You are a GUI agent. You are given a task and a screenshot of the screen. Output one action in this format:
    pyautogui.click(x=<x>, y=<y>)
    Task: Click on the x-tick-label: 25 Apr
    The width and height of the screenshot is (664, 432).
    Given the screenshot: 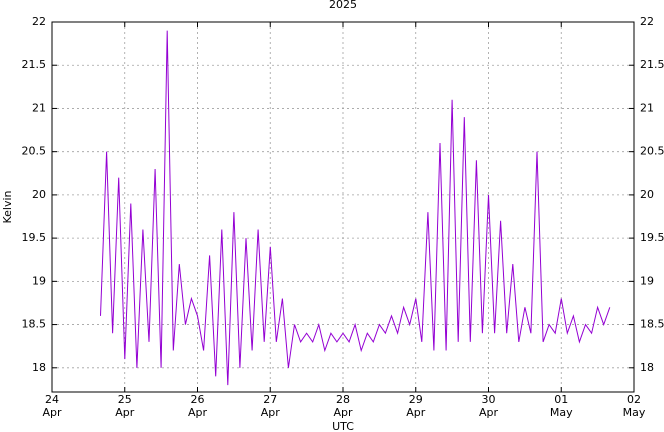 What is the action you would take?
    pyautogui.click(x=125, y=406)
    